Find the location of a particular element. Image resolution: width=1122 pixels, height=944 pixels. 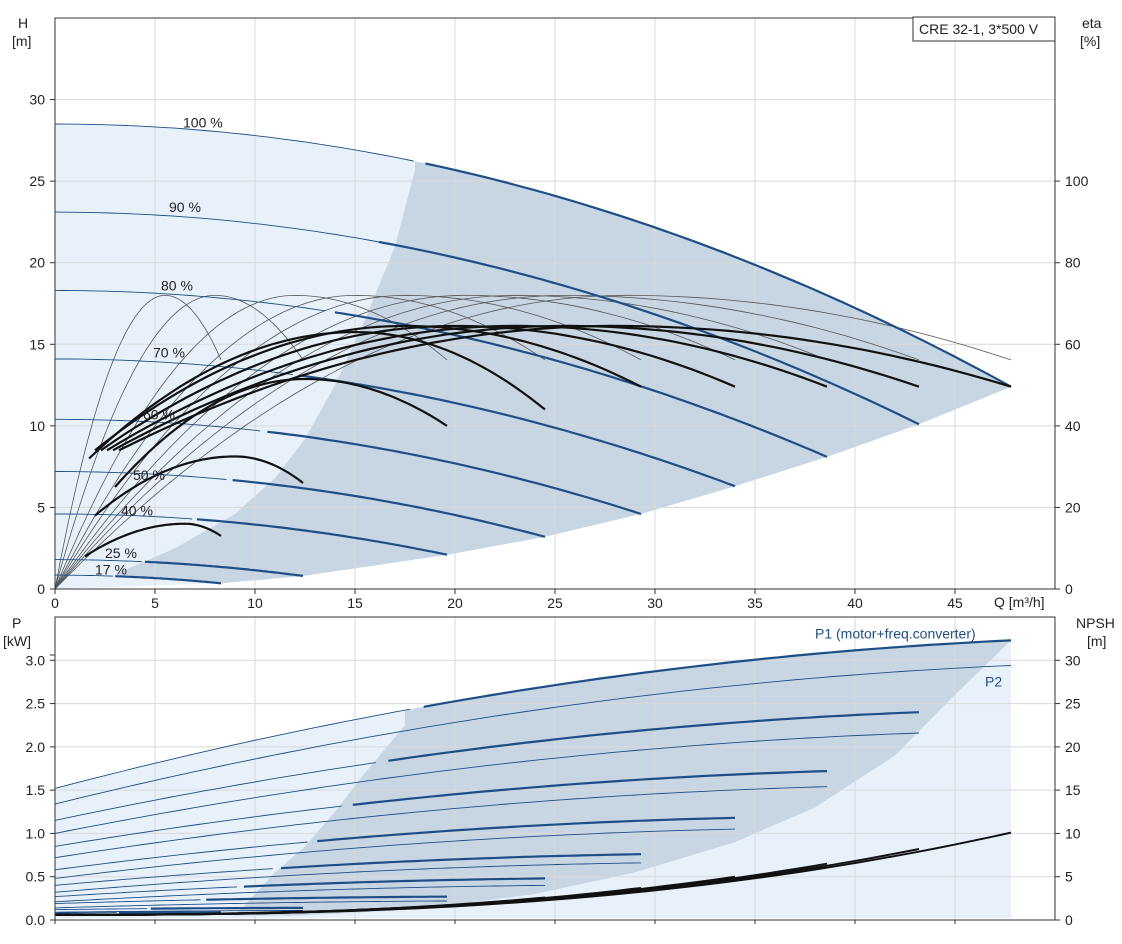

speed-label: 100 % is located at coordinates (203, 122).